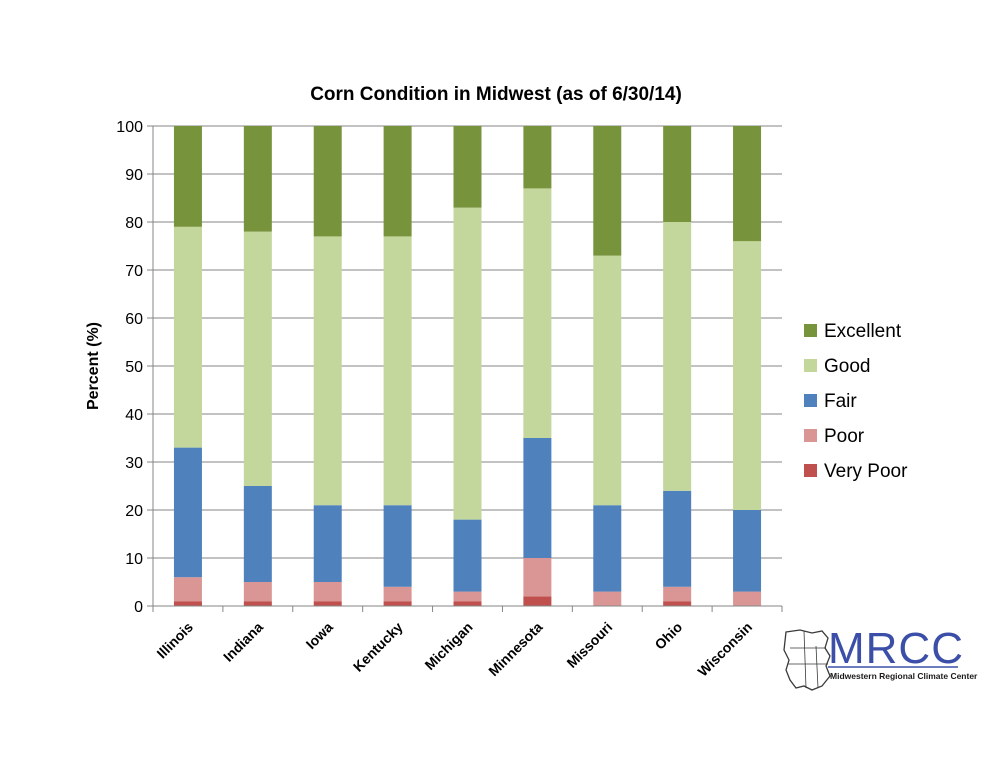 This screenshot has width=1000, height=773. I want to click on x-tick-label: Indiana, so click(243, 642).